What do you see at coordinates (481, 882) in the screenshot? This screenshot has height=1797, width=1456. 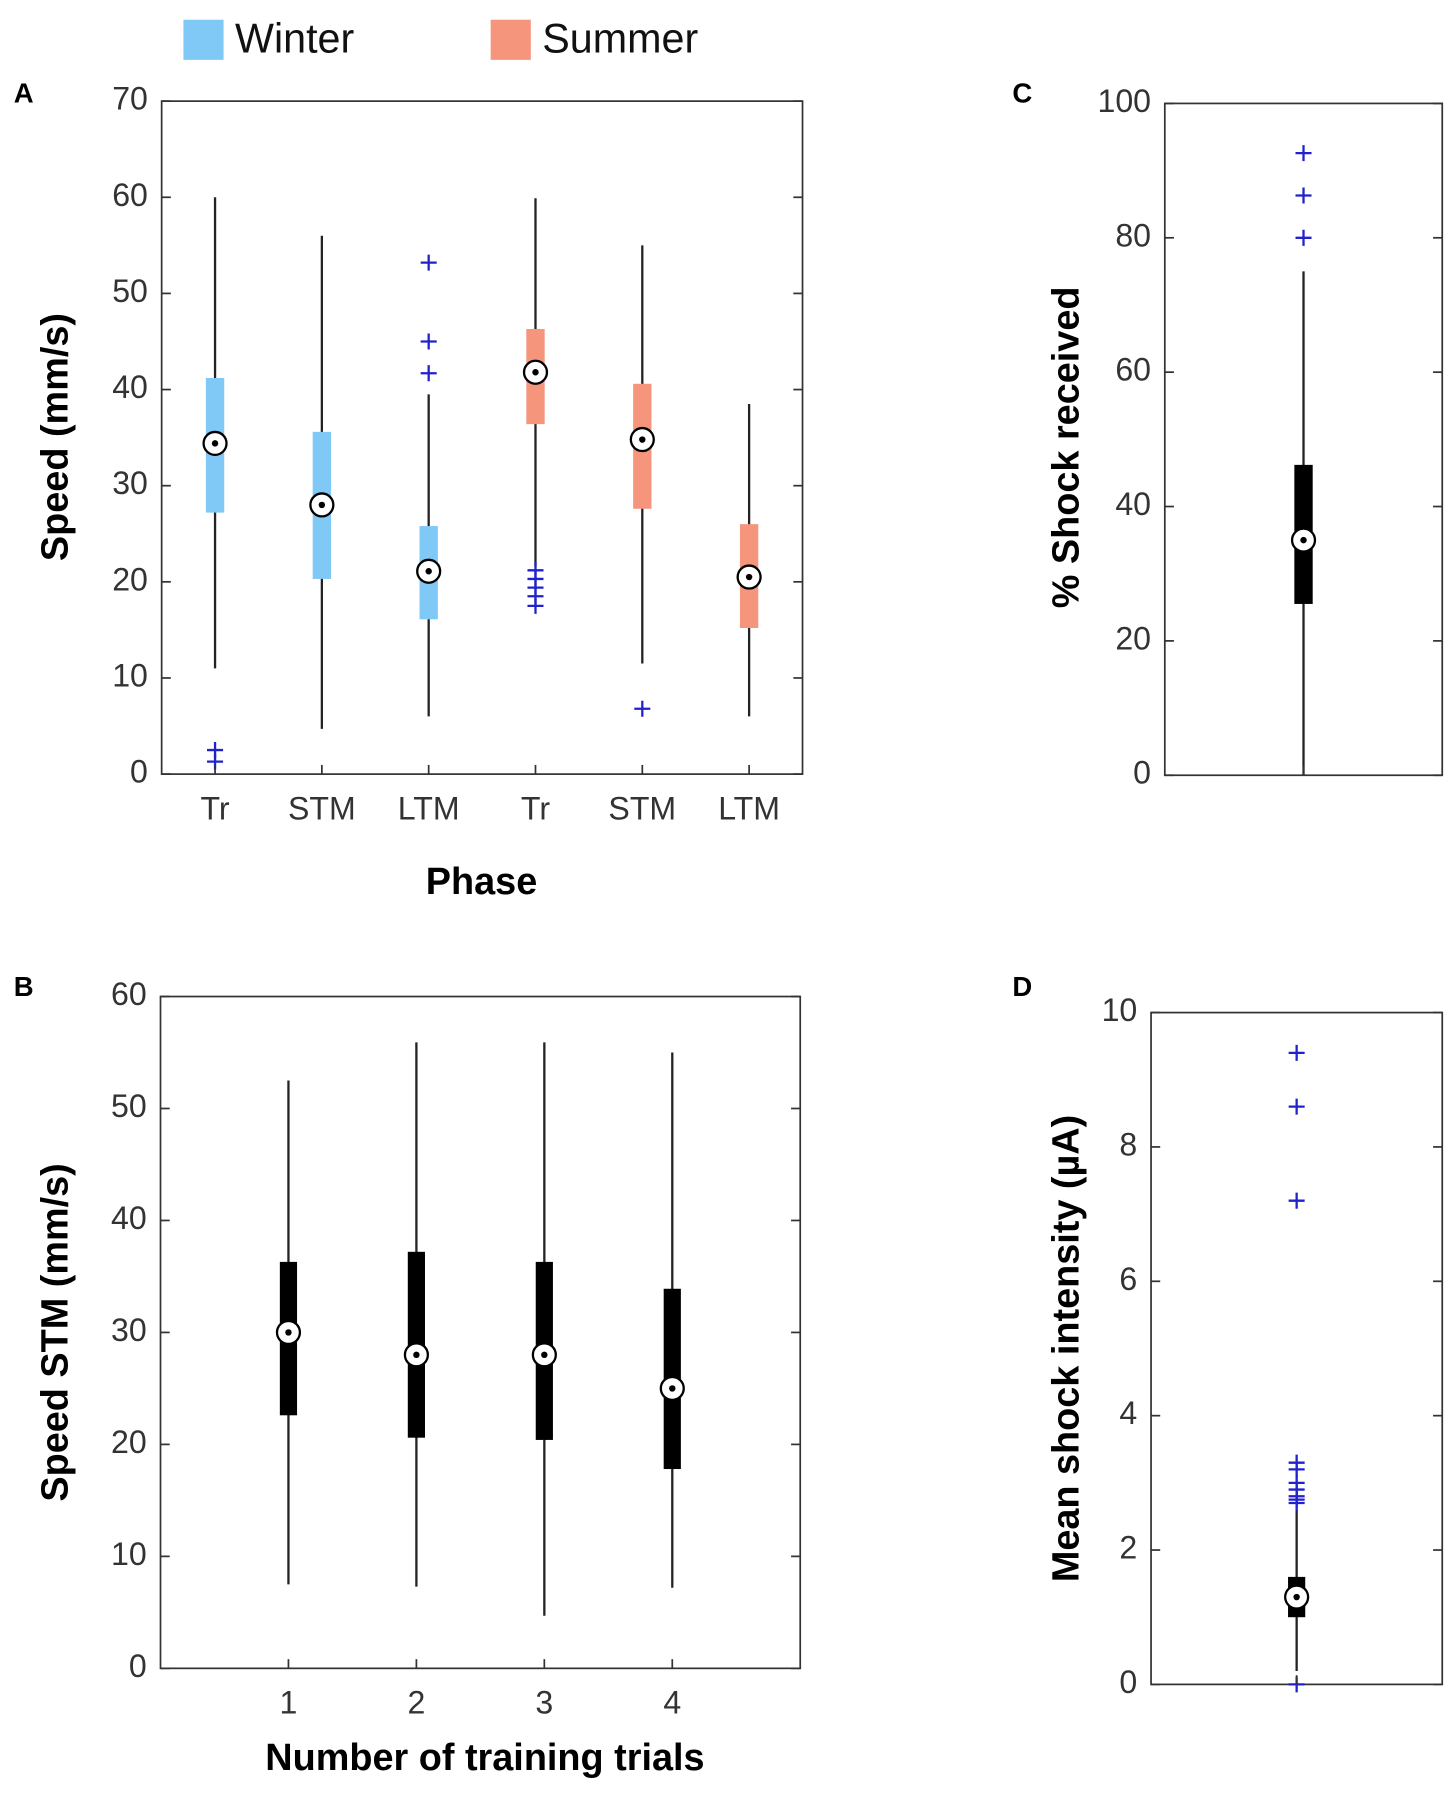 I see `x-axis-label: Phase` at bounding box center [481, 882].